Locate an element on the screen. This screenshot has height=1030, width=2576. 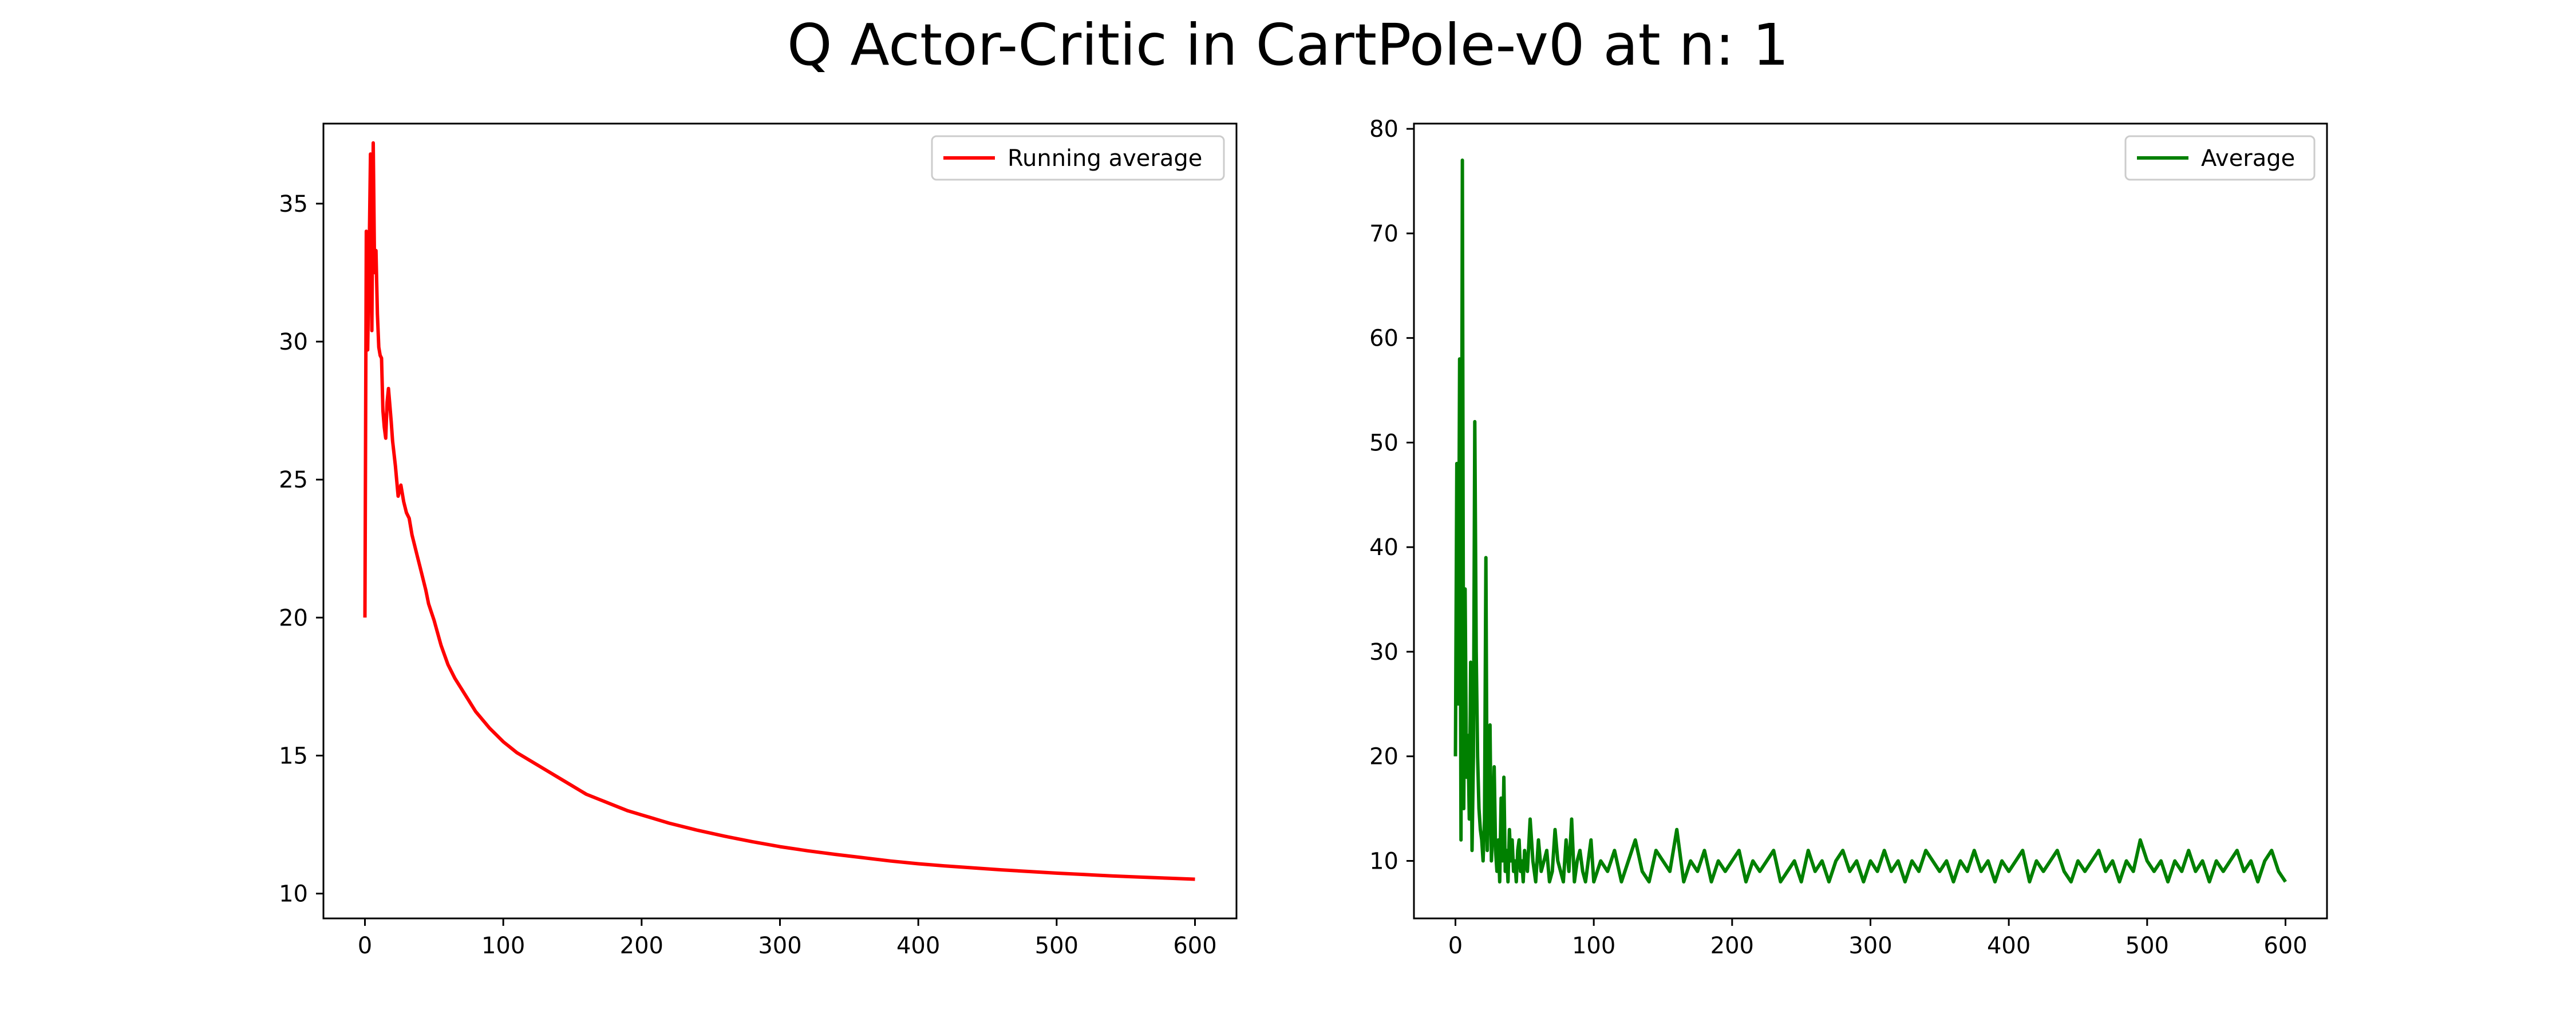
right-x-tick-label: 200 is located at coordinates (1732, 946).